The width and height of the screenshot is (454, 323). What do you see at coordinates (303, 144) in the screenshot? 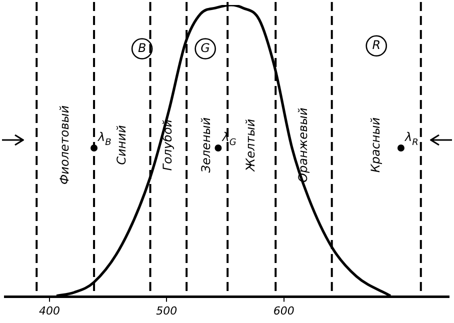
I see `annotation: Оранжевый` at bounding box center [303, 144].